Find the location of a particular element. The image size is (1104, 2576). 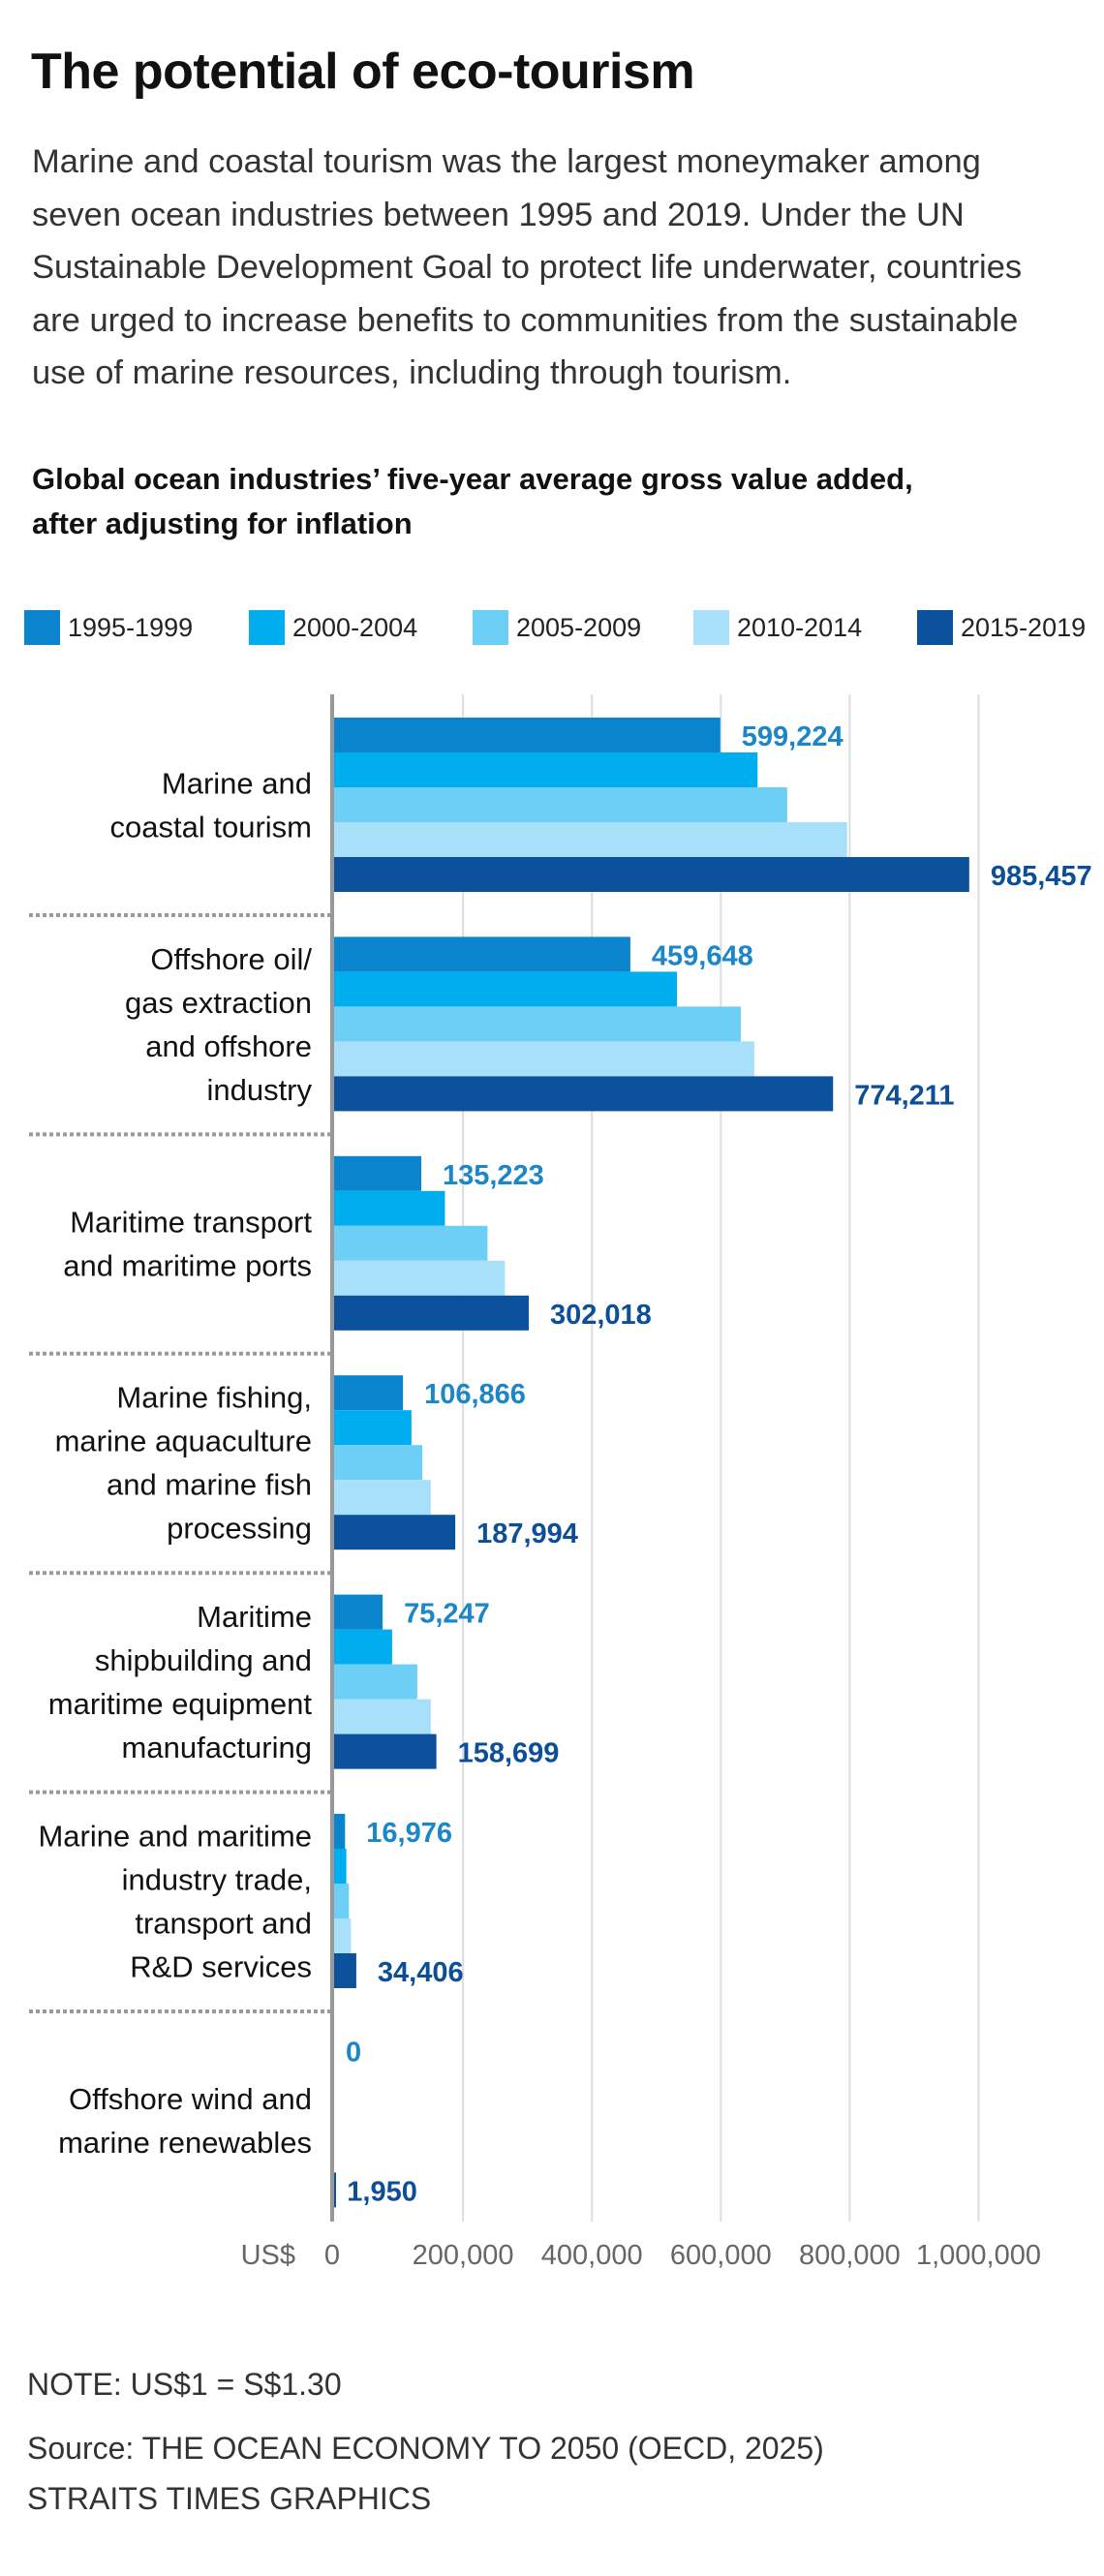

x-tick-label: 200,000 is located at coordinates (463, 2255).